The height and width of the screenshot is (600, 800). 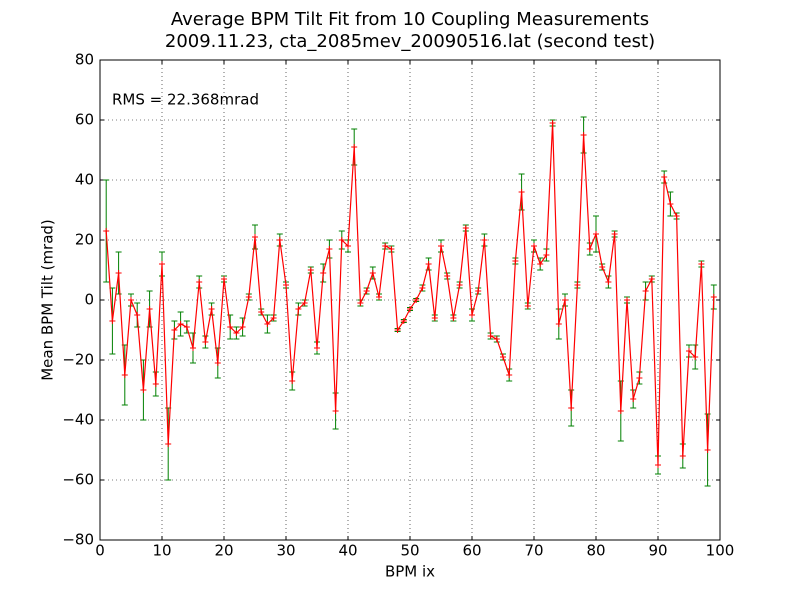 I want to click on y-tick-label: 80, so click(x=84, y=60).